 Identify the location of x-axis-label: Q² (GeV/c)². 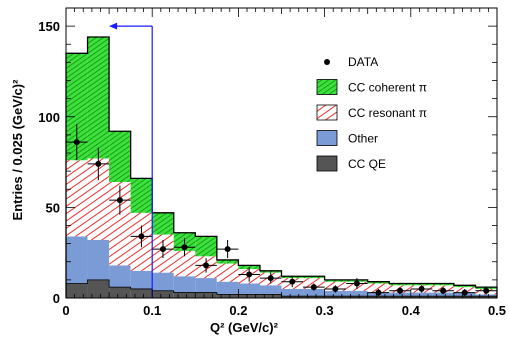
(244, 327).